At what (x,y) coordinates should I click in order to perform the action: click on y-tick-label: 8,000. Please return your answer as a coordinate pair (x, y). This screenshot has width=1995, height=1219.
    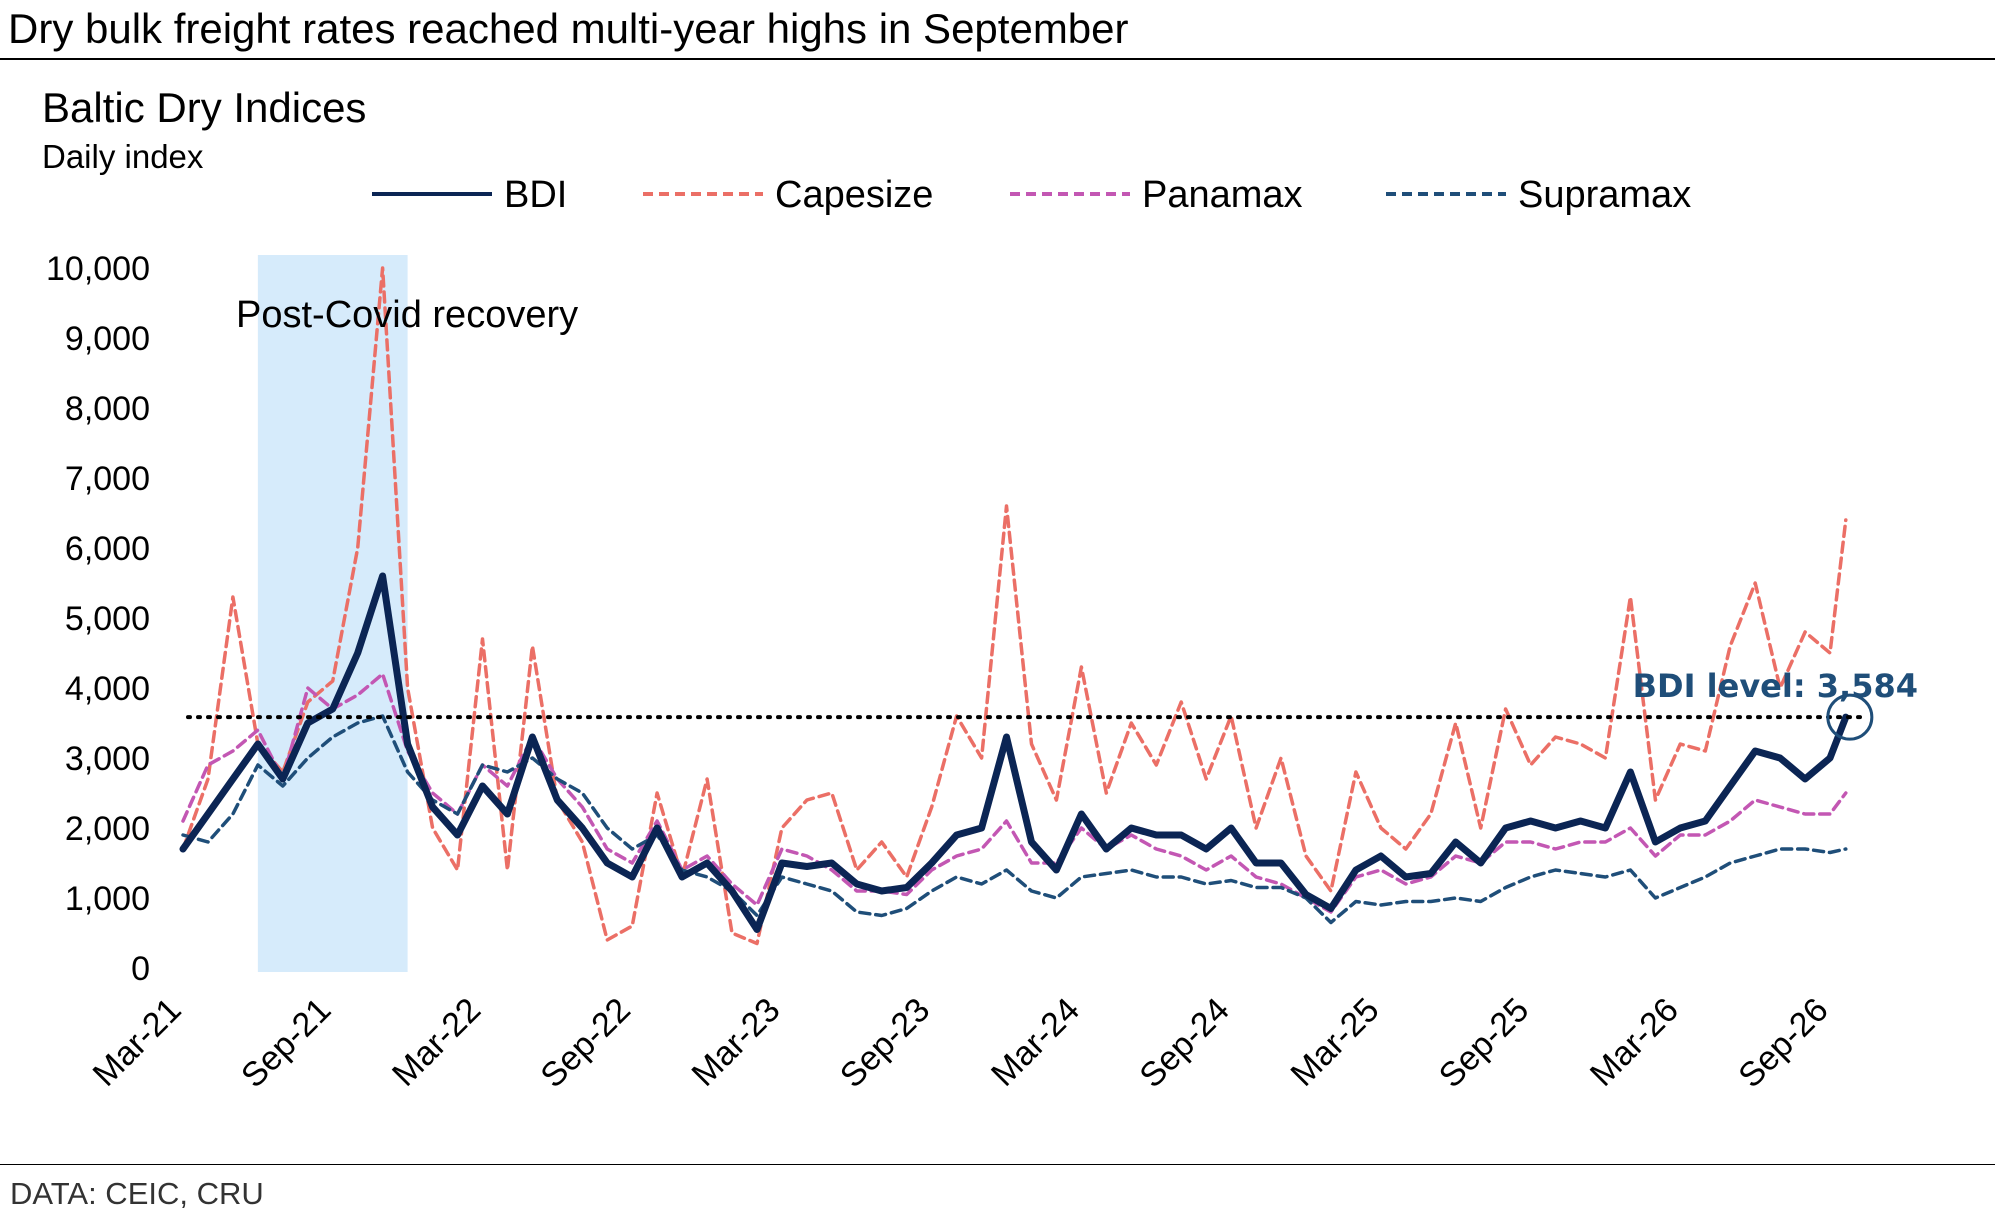
    Looking at the image, I should click on (107, 409).